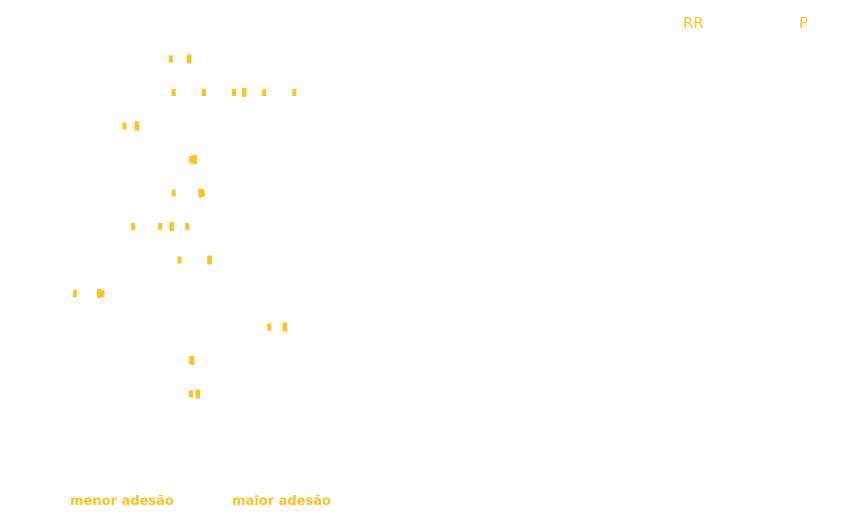 This screenshot has height=530, width=851. What do you see at coordinates (122, 501) in the screenshot?
I see `lower-adherence-label: menor adesão` at bounding box center [122, 501].